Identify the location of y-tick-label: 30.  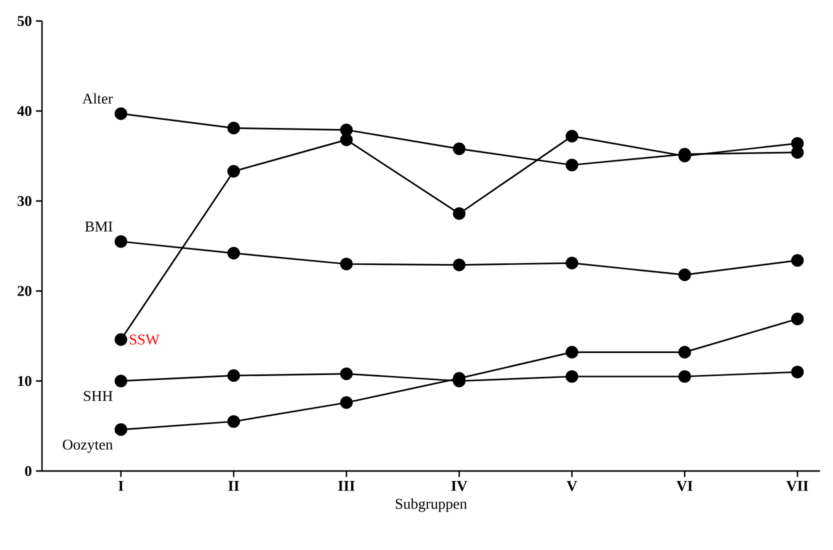
(25, 201).